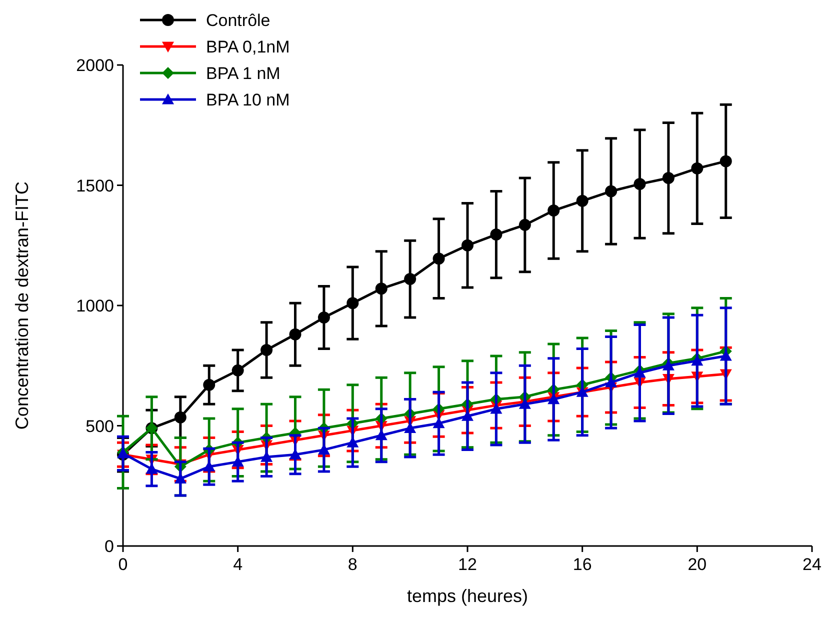 This screenshot has width=825, height=626. I want to click on y-axis-title: Concentration de dextran-FITC, so click(22, 305).